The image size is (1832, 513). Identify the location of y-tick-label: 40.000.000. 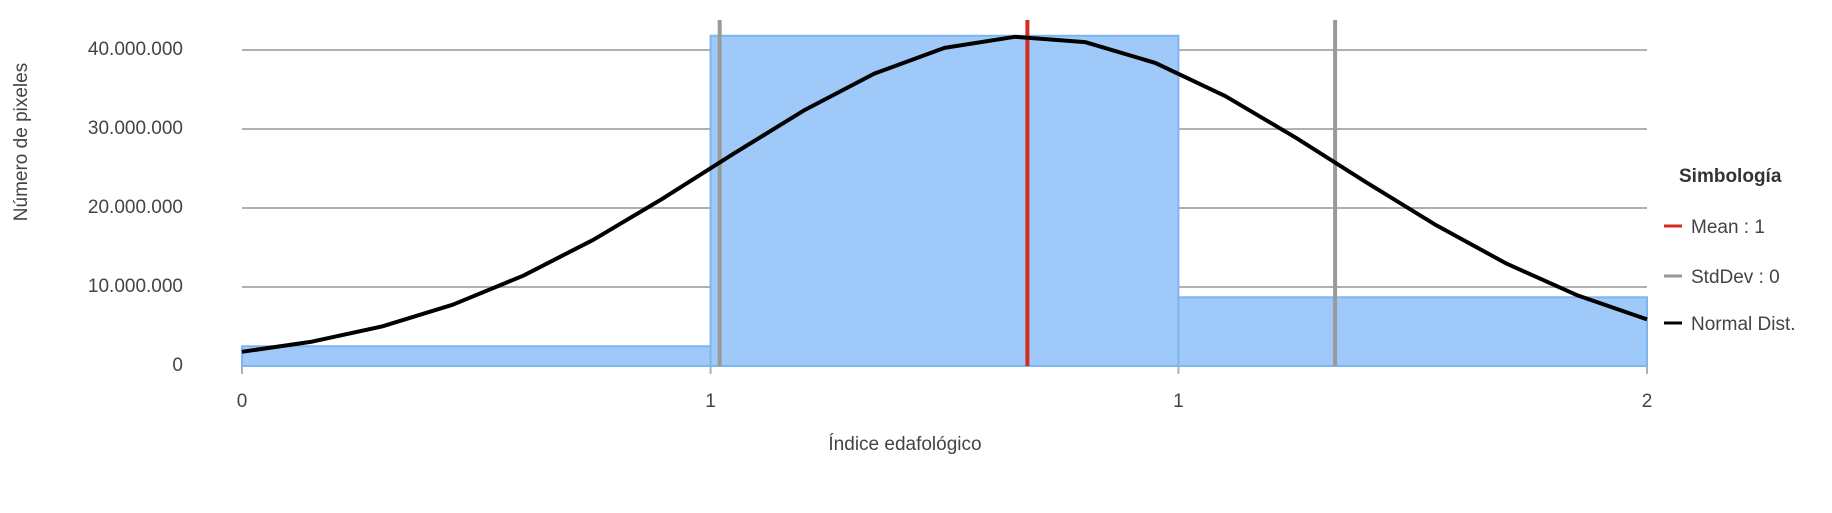
(135, 49).